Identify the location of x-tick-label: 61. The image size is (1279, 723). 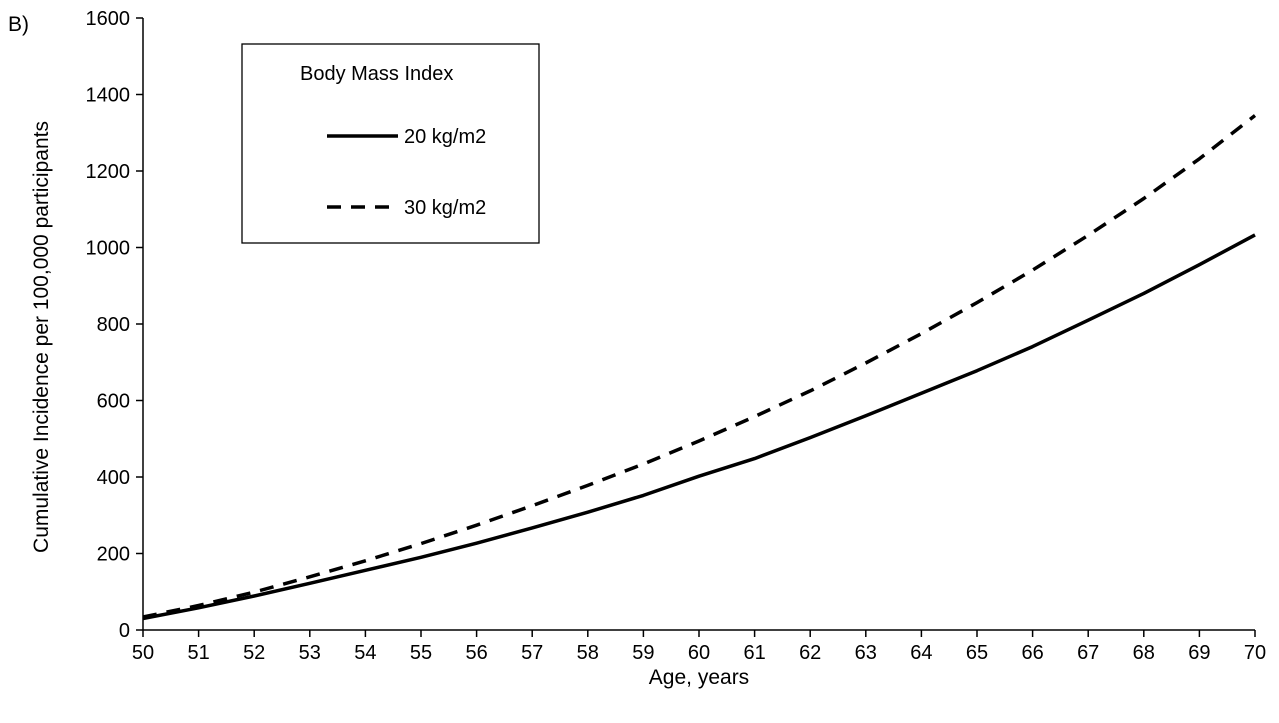
(754, 653).